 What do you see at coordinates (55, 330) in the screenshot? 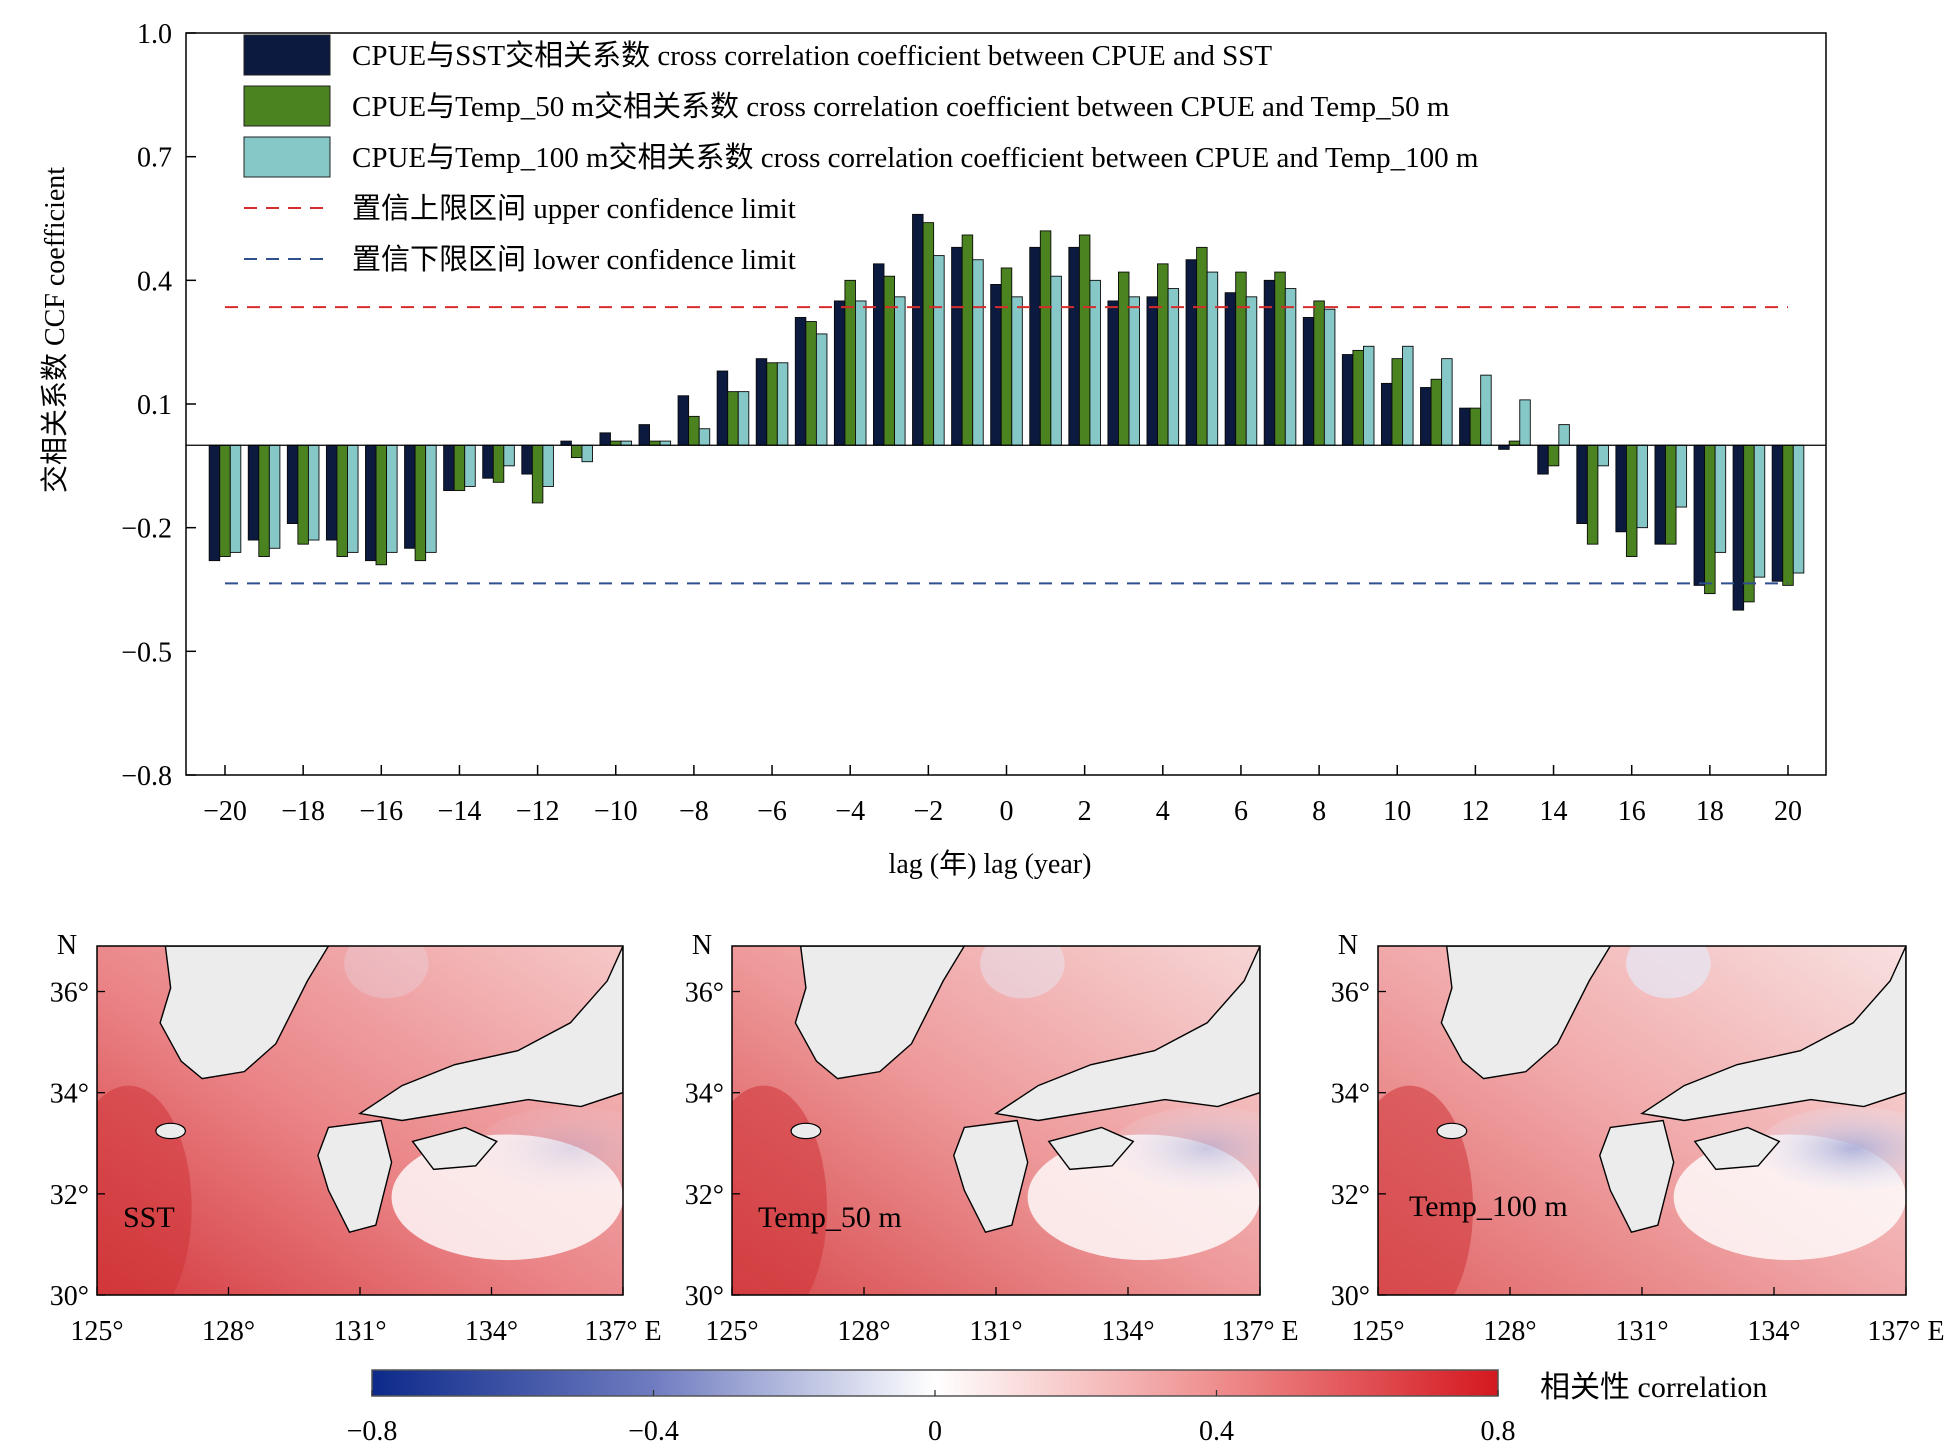
I see `y-axis-label: 交相关系数 CCF coefficient` at bounding box center [55, 330].